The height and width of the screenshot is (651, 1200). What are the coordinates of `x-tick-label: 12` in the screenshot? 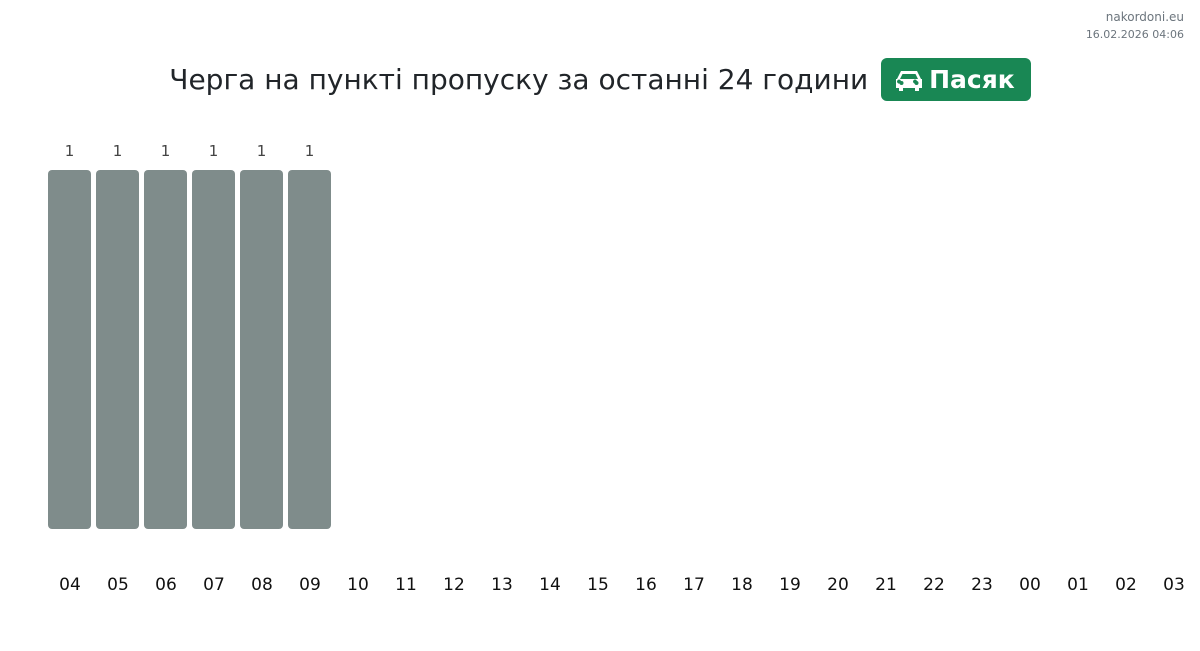 It's located at (454, 585).